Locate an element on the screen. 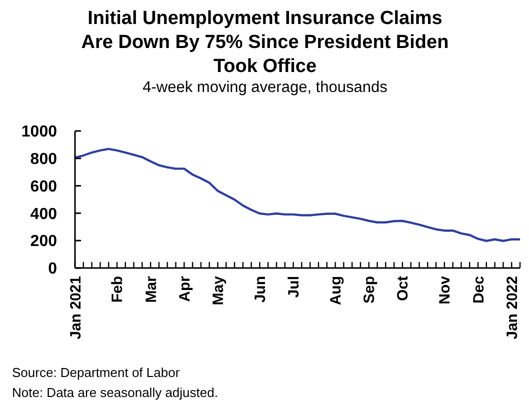 The width and height of the screenshot is (529, 404). y-tick-label: 200 is located at coordinates (44, 241).